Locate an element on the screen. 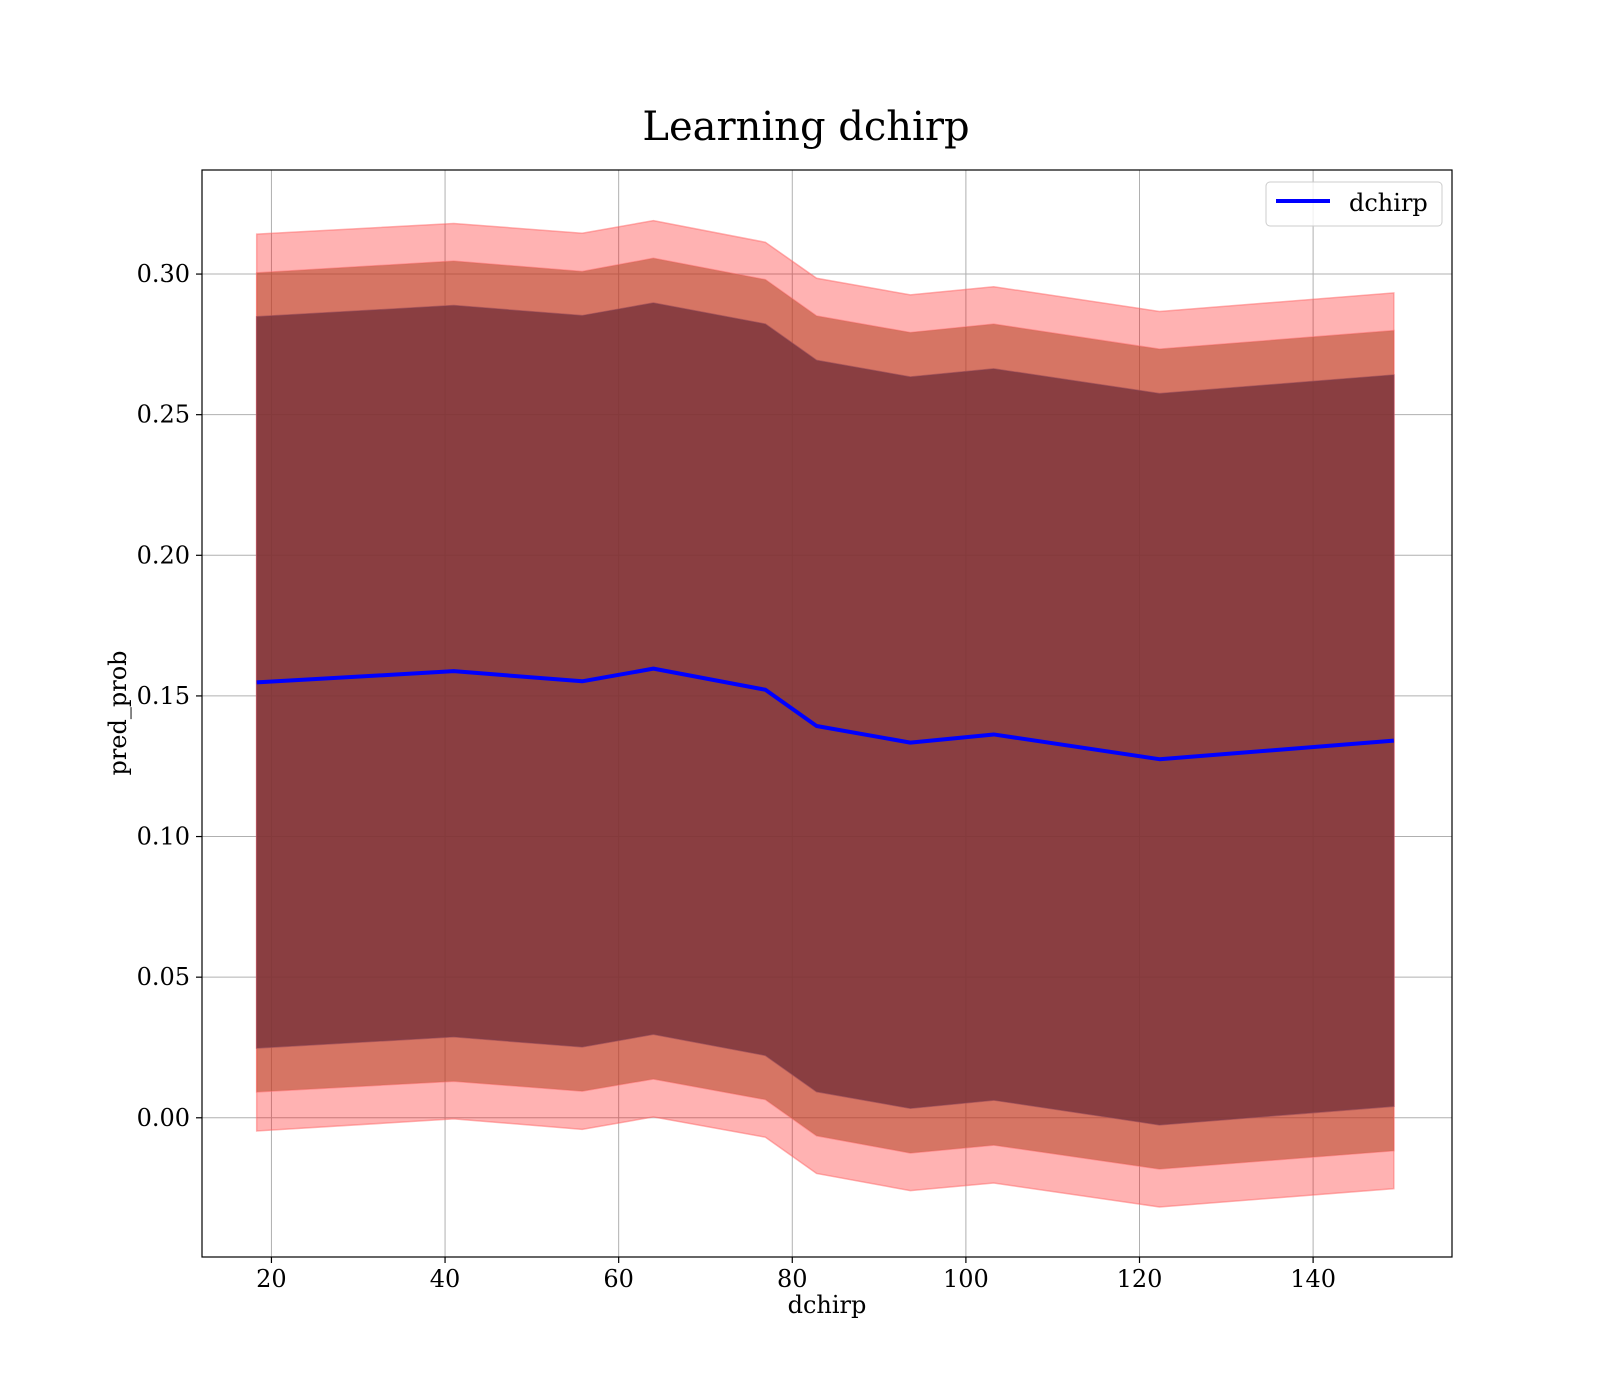 The height and width of the screenshot is (1400, 1600). chart-title: Learning dchirp is located at coordinates (805, 127).